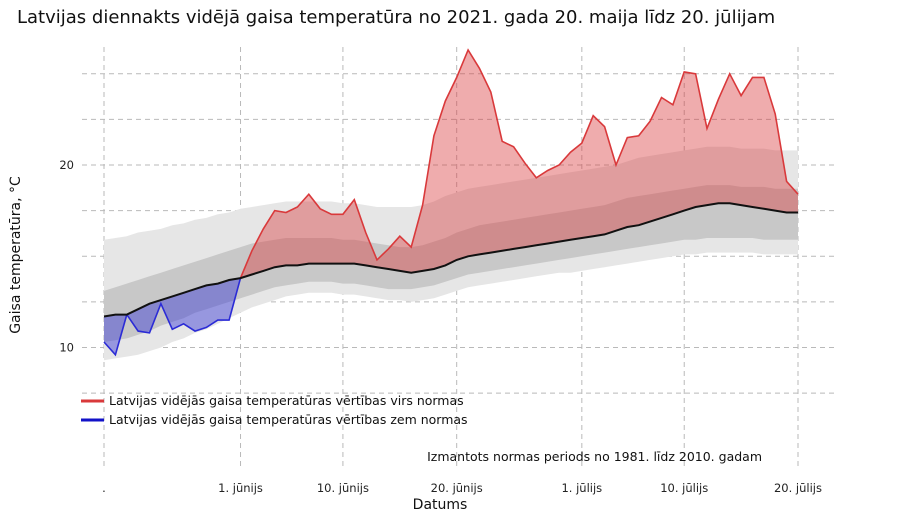 This screenshot has height=519, width=918. I want to click on x-tick-label: 10. jūnijs, so click(343, 488).